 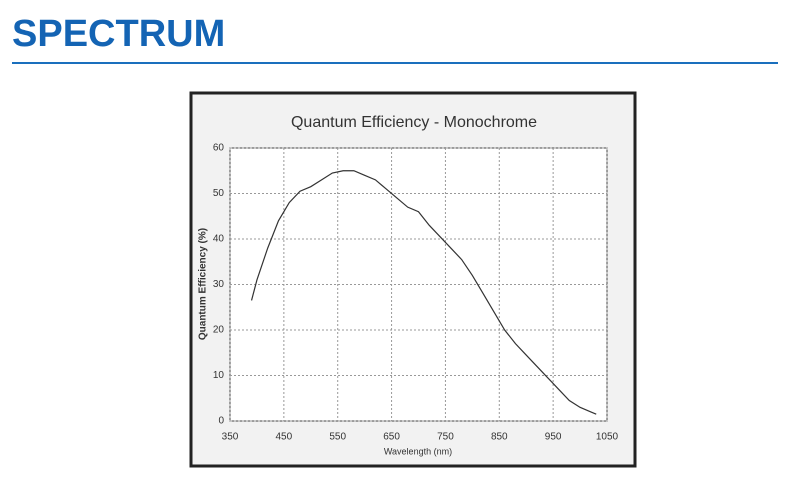 What do you see at coordinates (118, 34) in the screenshot?
I see `page-title: SPECTRUM` at bounding box center [118, 34].